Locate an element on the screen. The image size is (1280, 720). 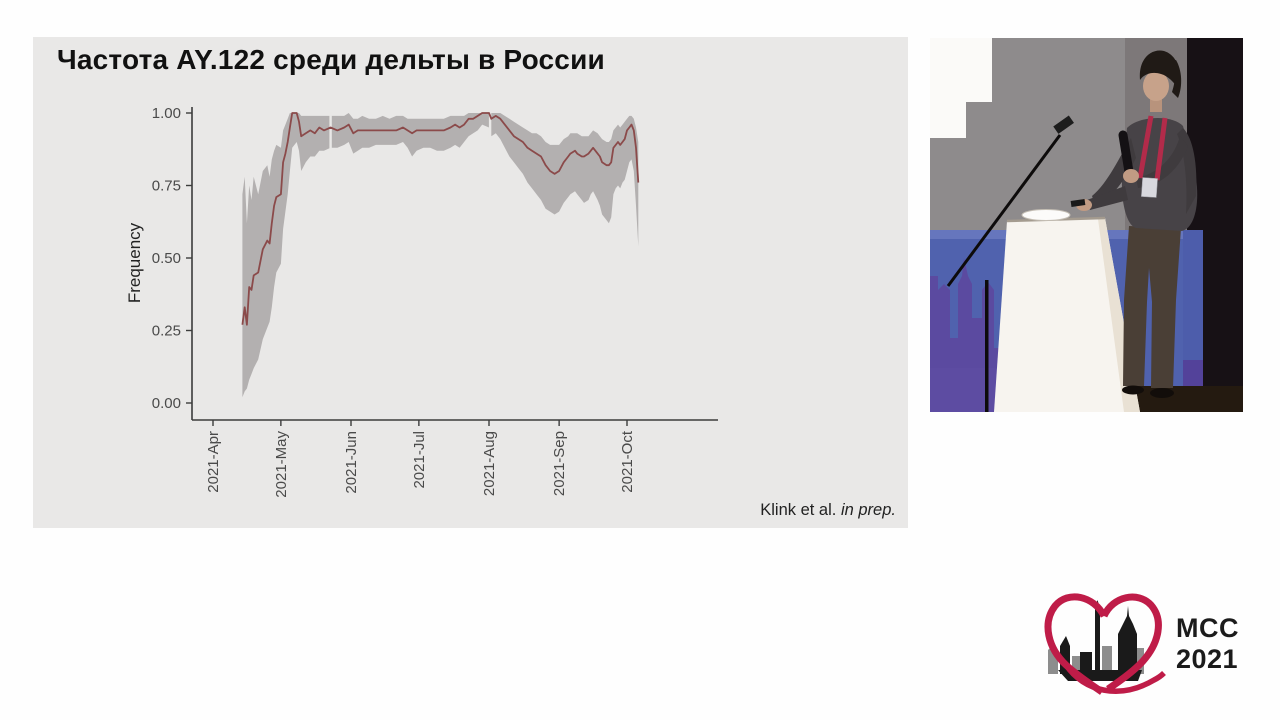
x-tick-label: 2021-Sep is located at coordinates (559, 463).